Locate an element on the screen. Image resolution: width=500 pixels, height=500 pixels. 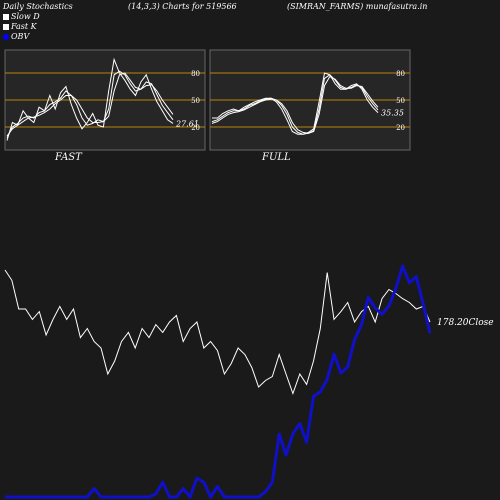
full-tick-50: 50 is located at coordinates (400, 101).